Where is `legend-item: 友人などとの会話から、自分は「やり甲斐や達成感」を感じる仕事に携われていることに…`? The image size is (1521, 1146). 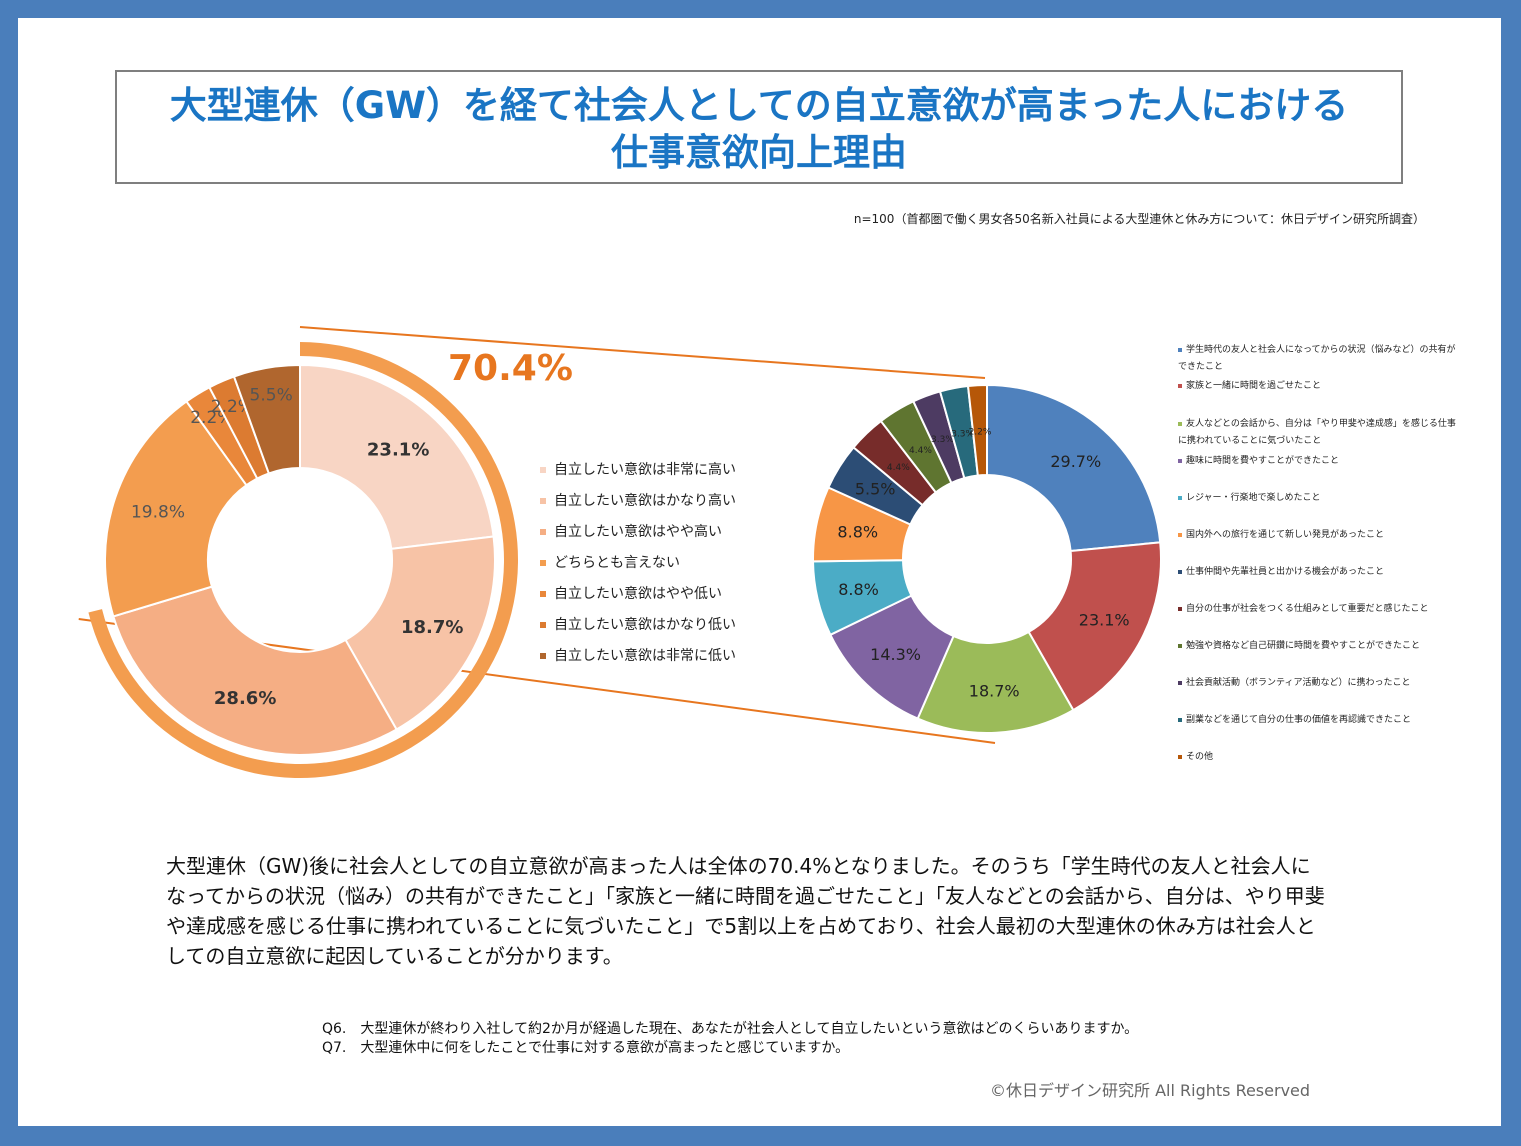
legend-item: 友人などとの会話から、自分は「やり甲斐や達成感」を感じる仕事に携われていることに… is located at coordinates (1318, 433).